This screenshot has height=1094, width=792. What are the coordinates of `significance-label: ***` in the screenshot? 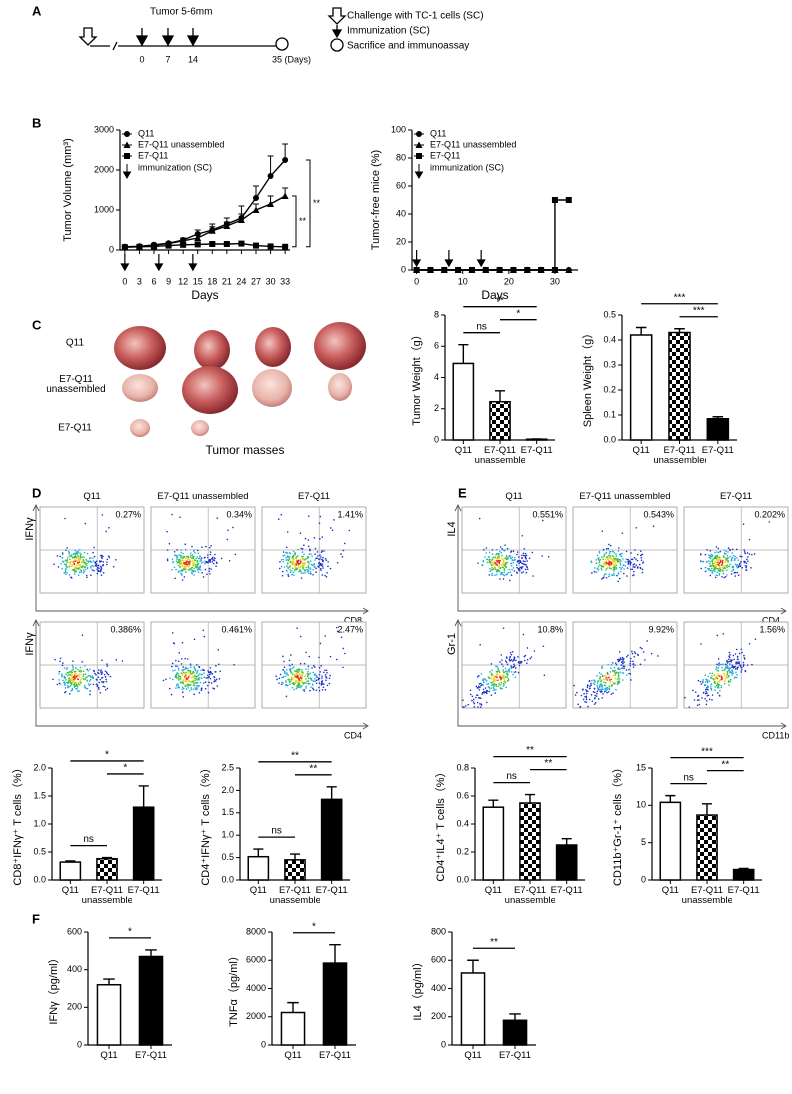 It's located at (699, 310).